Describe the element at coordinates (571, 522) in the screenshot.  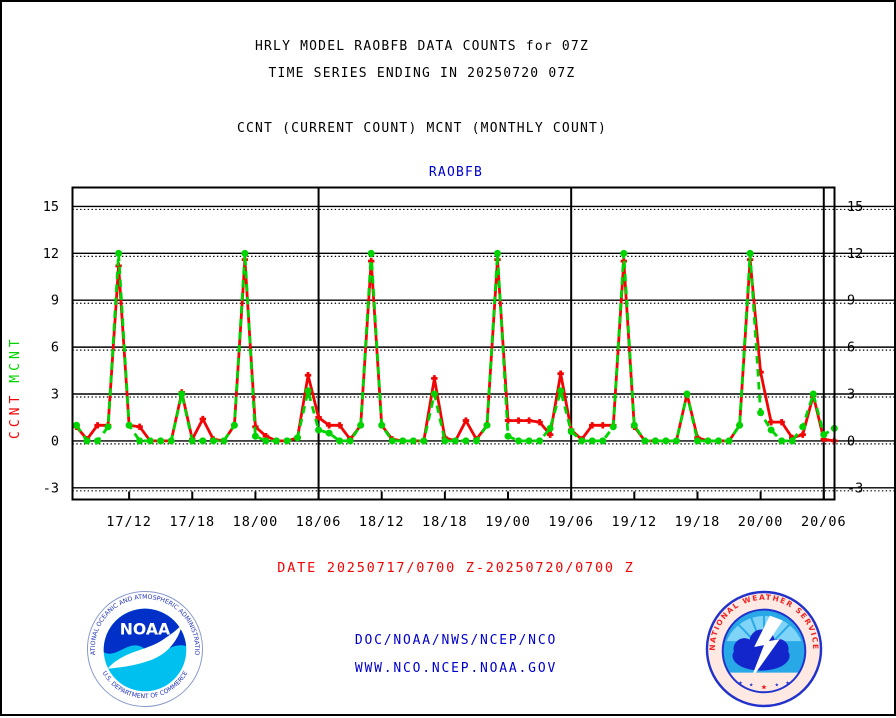
I see `x-tick-label: 19/06` at that location.